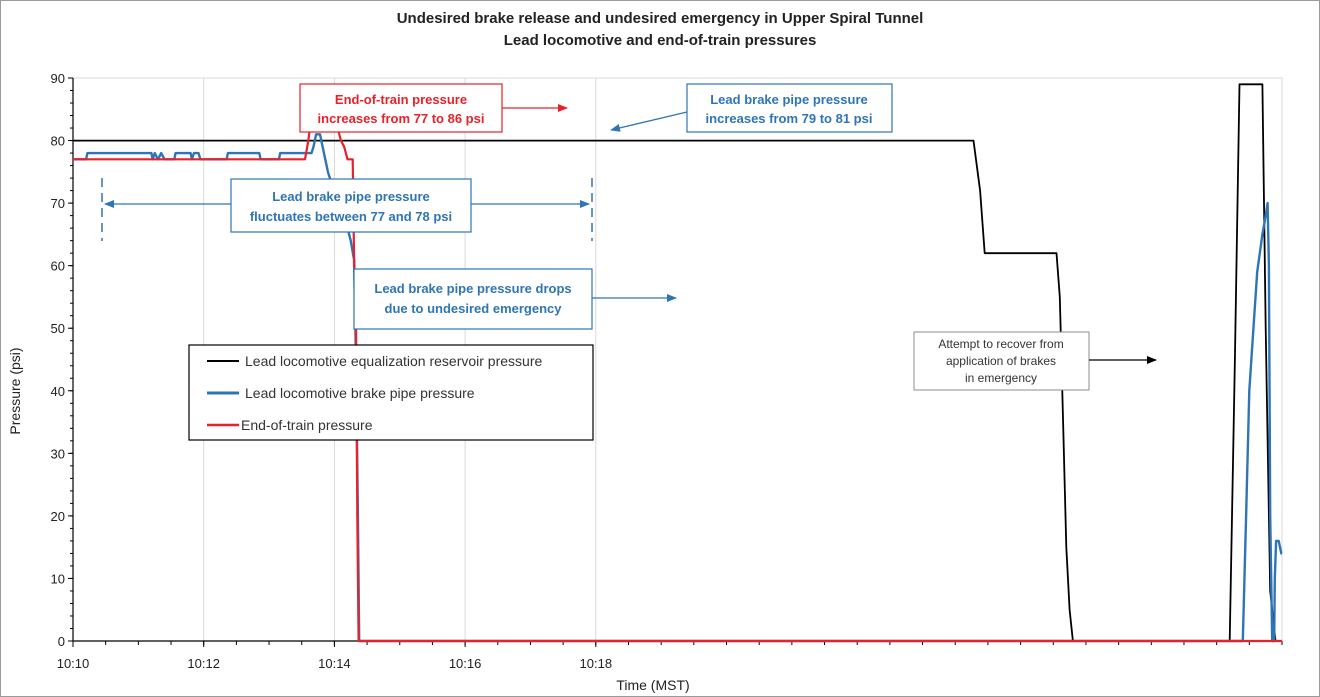  Describe the element at coordinates (596, 663) in the screenshot. I see `x-tick-label: 10:18` at that location.